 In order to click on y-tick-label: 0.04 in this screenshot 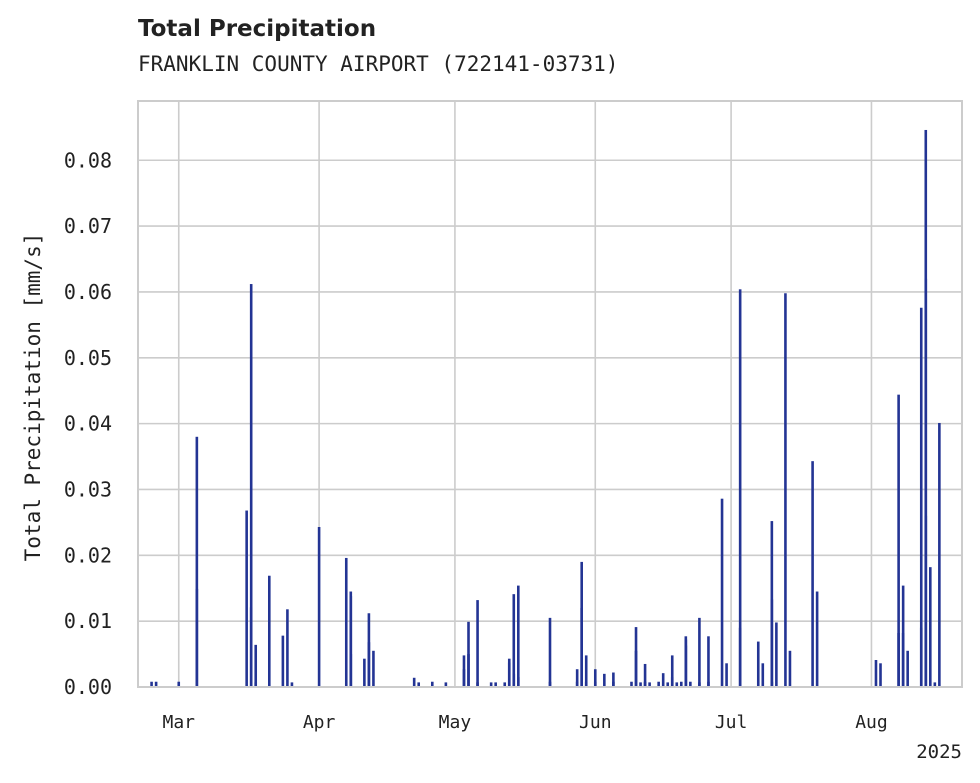, I will do `click(88, 424)`.